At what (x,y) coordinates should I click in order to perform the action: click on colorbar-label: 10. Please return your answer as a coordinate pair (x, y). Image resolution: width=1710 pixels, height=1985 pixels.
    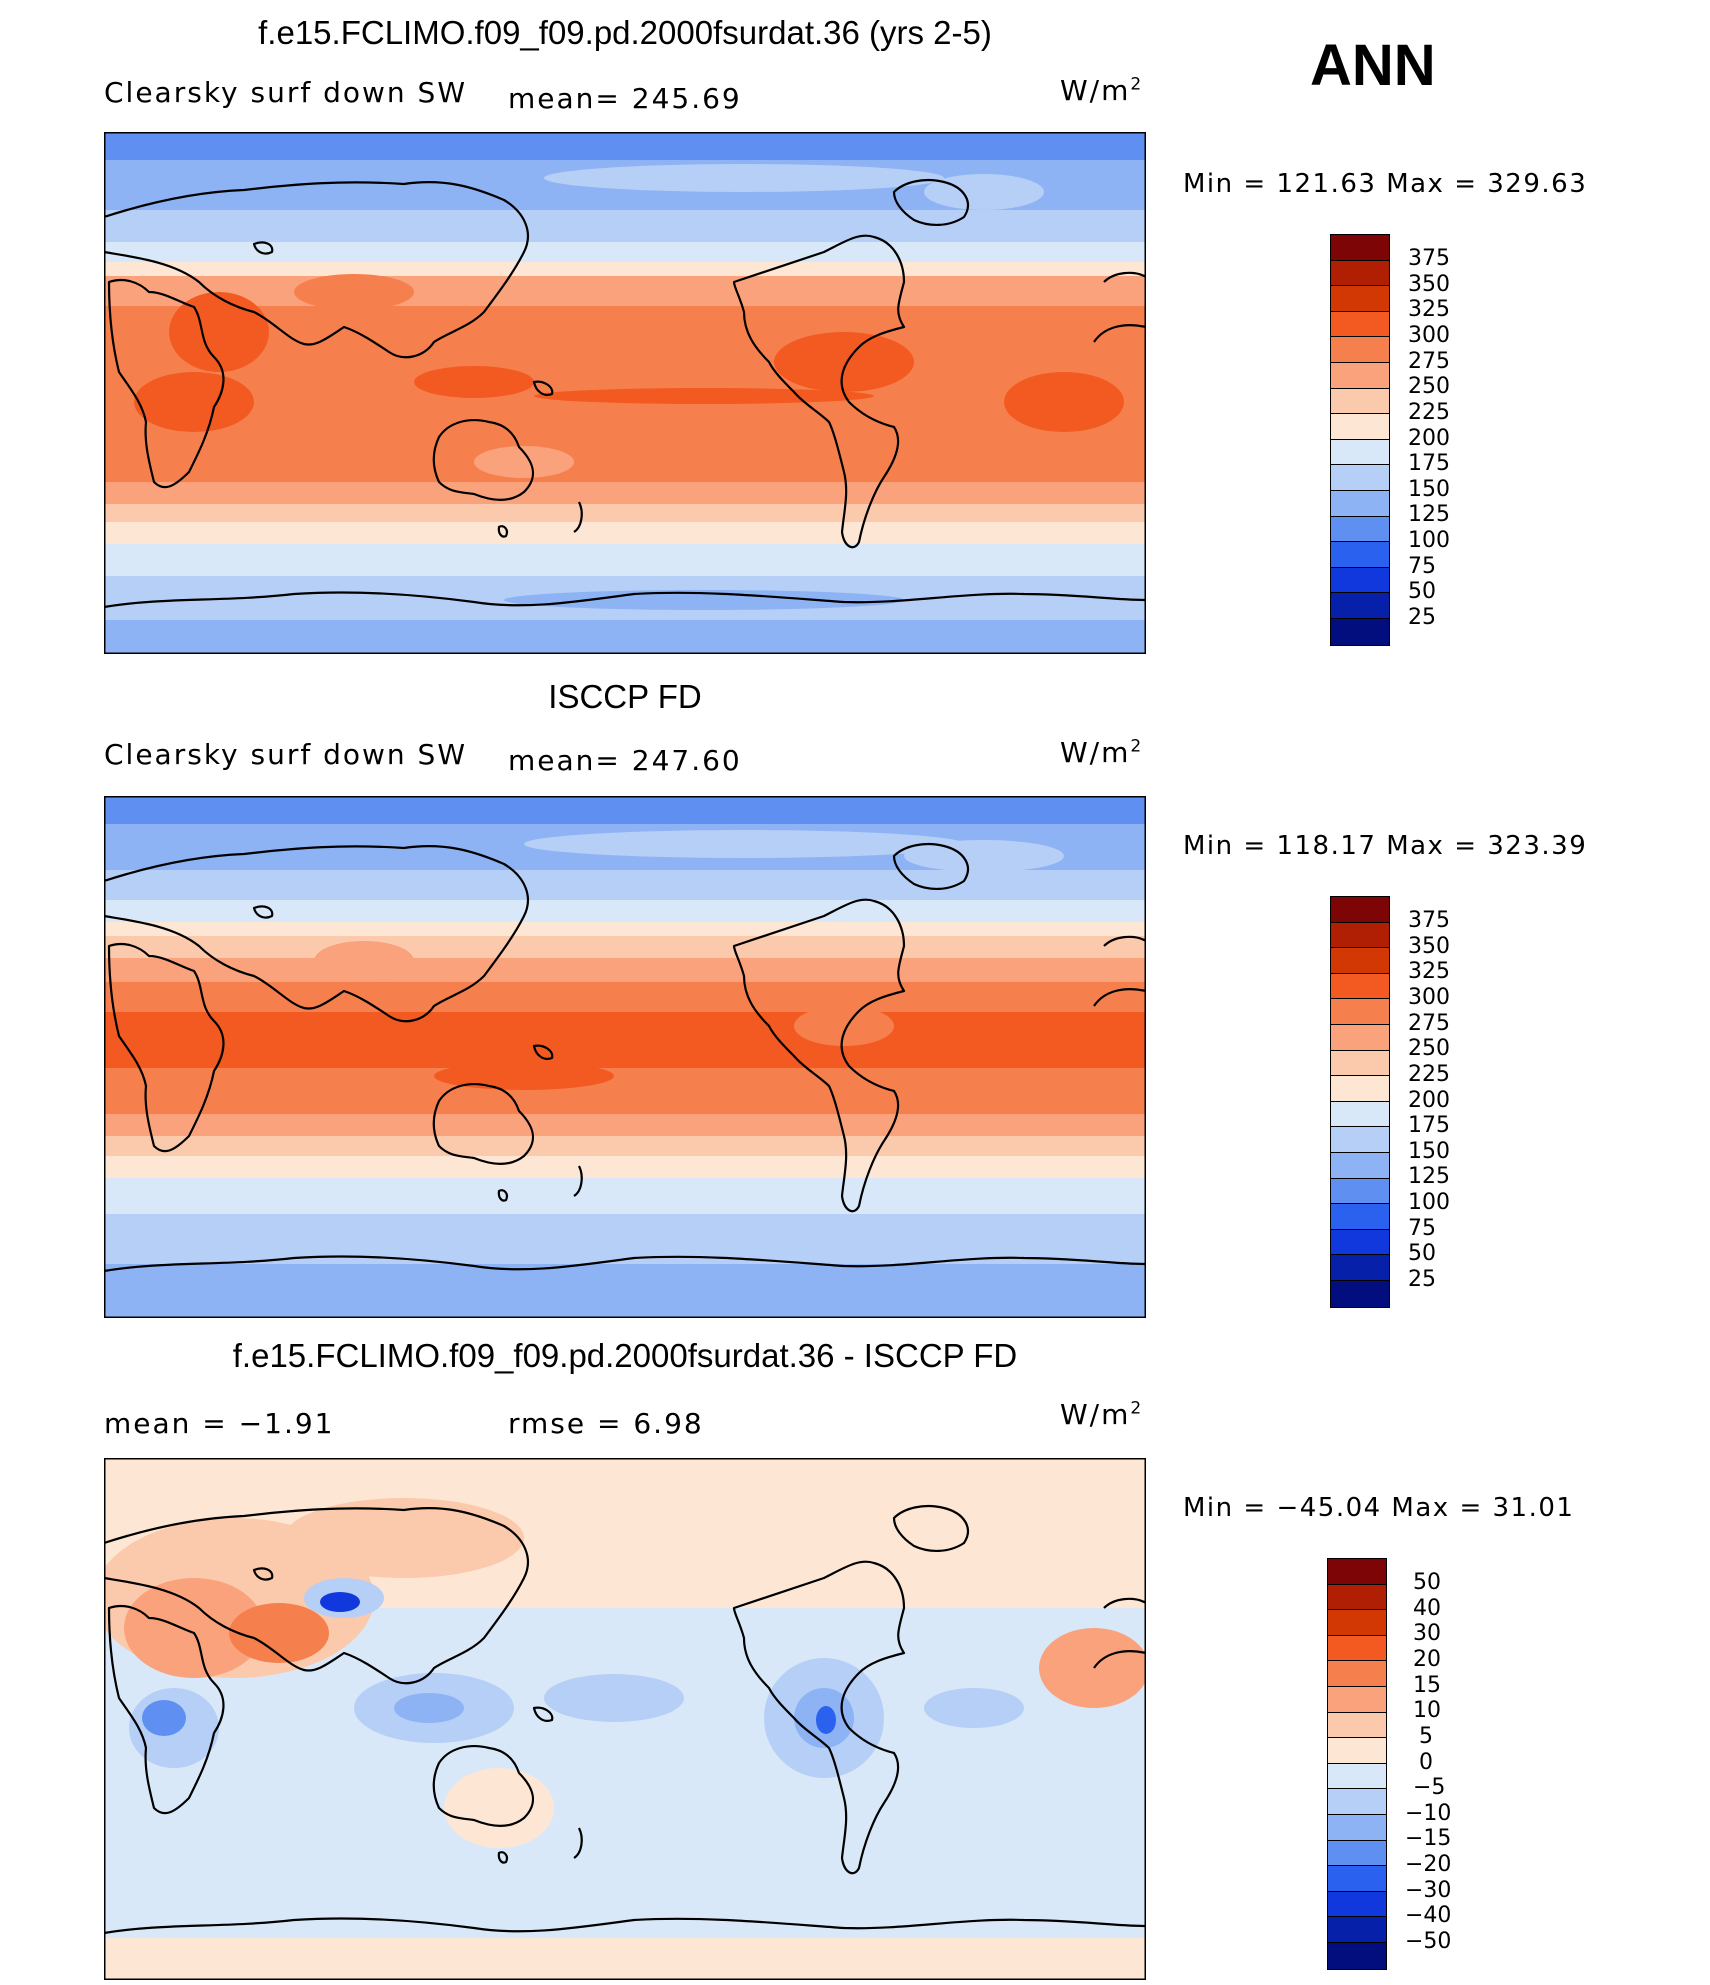
    Looking at the image, I should click on (1427, 1710).